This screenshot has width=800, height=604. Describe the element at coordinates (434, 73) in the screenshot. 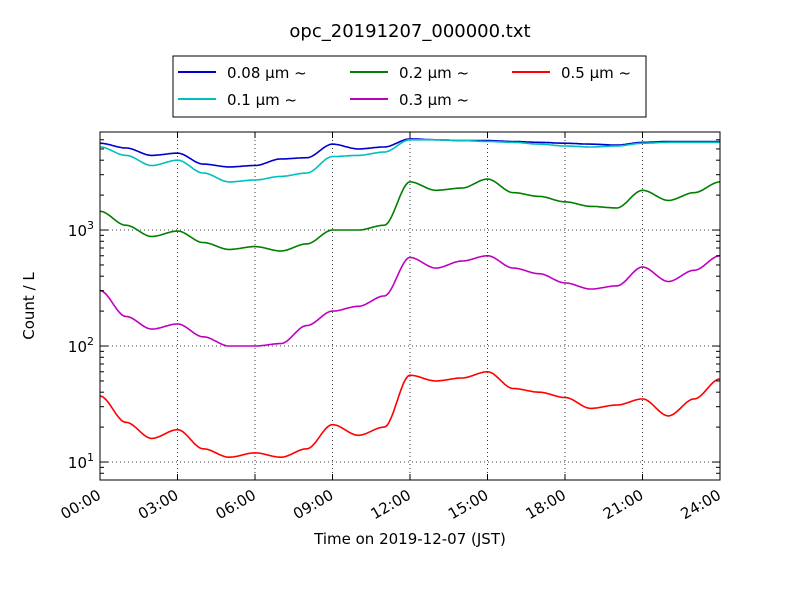

I see `legend-label: 0.2 μm ~` at that location.